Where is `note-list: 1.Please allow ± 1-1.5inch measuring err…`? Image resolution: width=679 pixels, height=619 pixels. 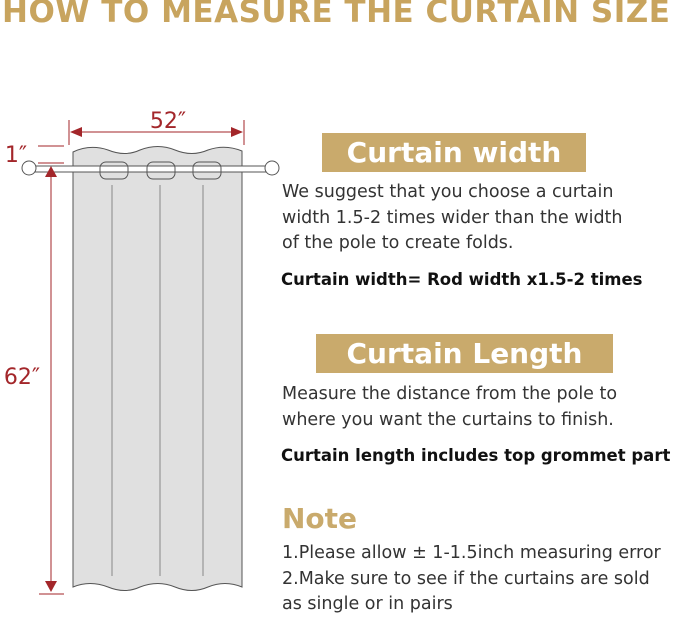
note-list: 1.Please allow ± 1-1.5inch measuring err… is located at coordinates (471, 579).